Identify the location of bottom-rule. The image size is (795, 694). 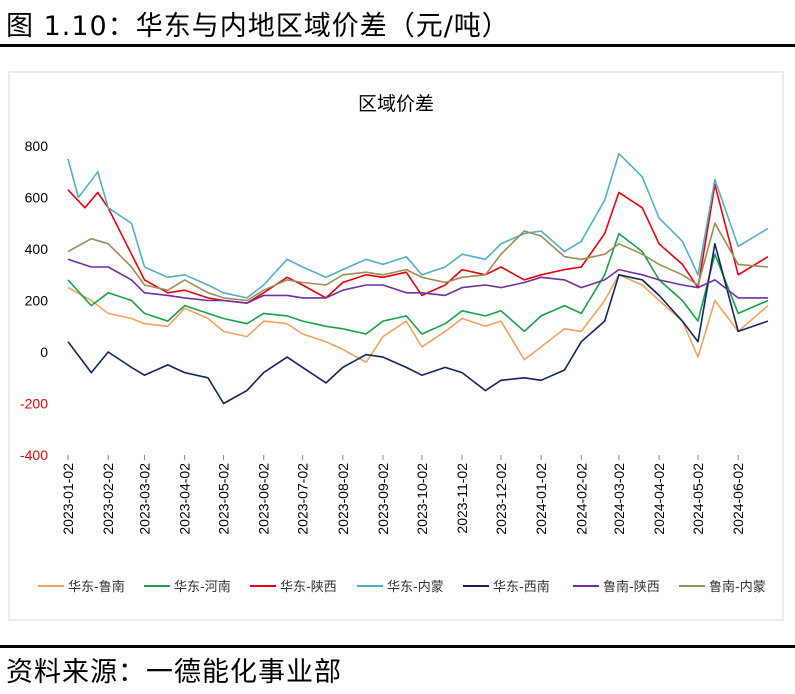
(397, 646).